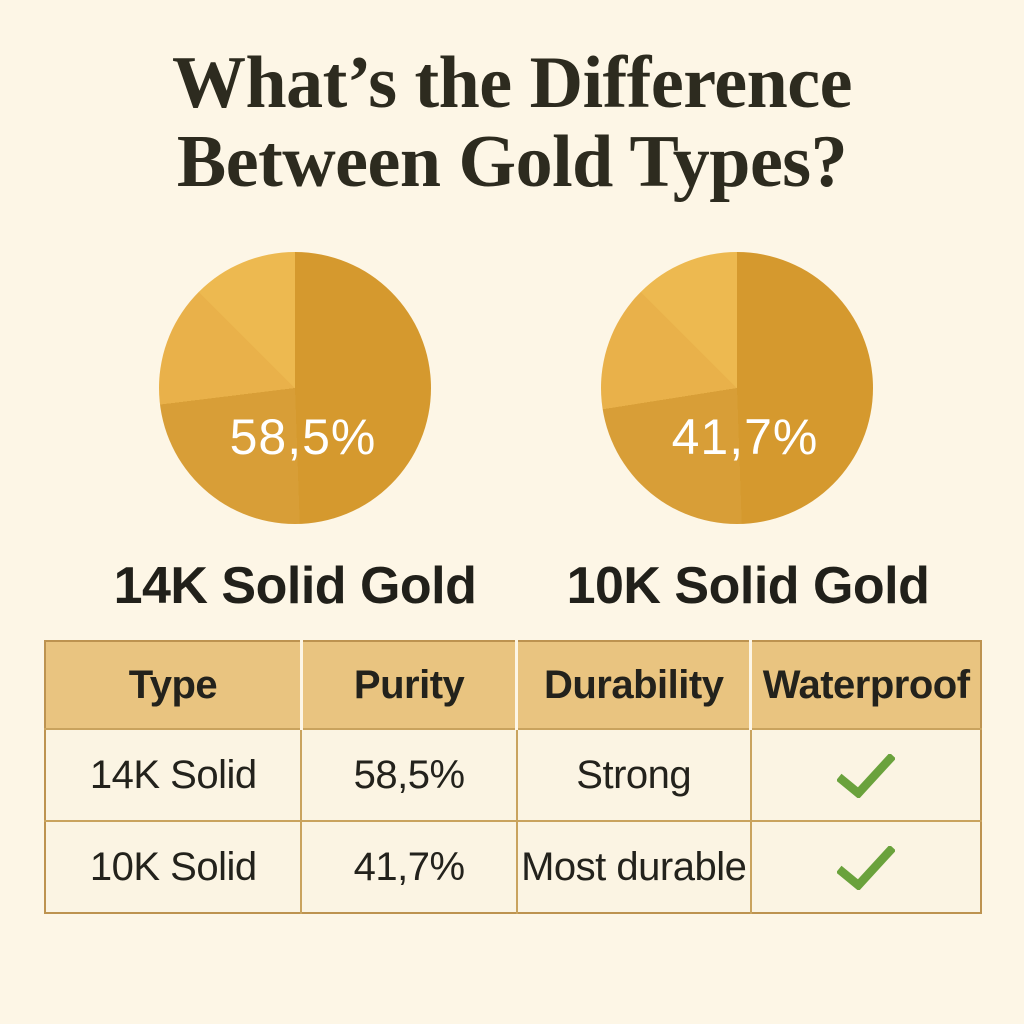 Image resolution: width=1024 pixels, height=1024 pixels. Describe the element at coordinates (408, 774) in the screenshot. I see `cell-purity-14k: 58,5%` at that location.